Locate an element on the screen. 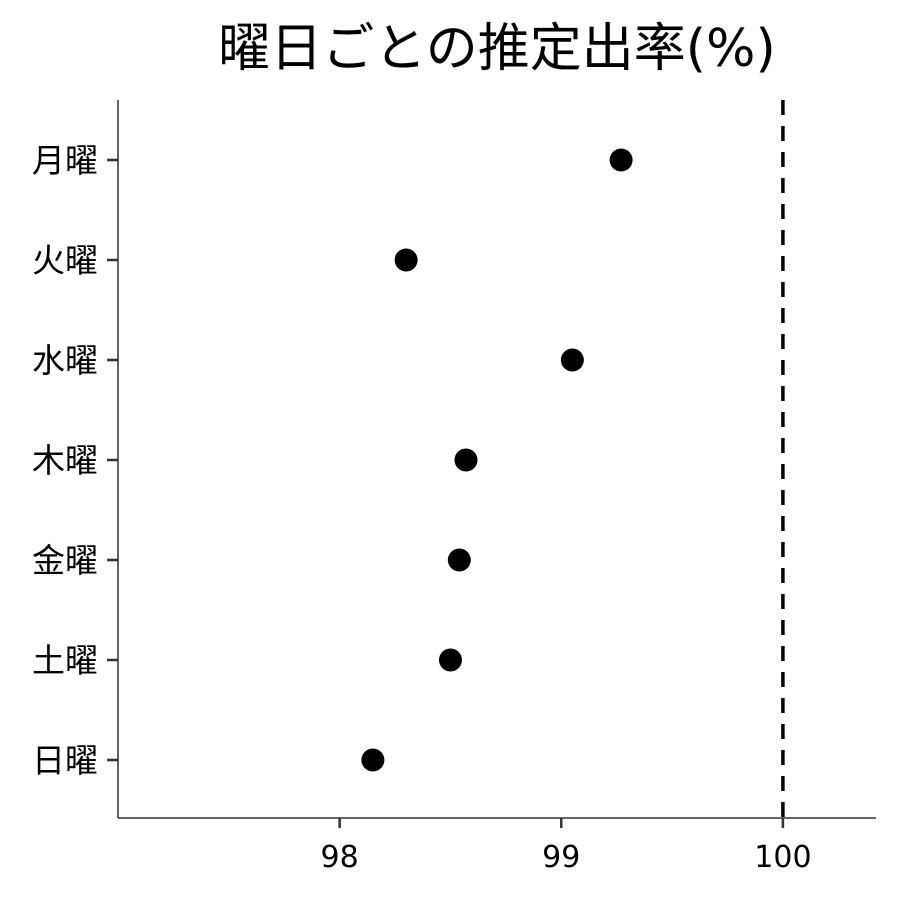 Image resolution: width=900 pixels, height=900 pixels. y-tick-label: 木曜 is located at coordinates (65, 460).